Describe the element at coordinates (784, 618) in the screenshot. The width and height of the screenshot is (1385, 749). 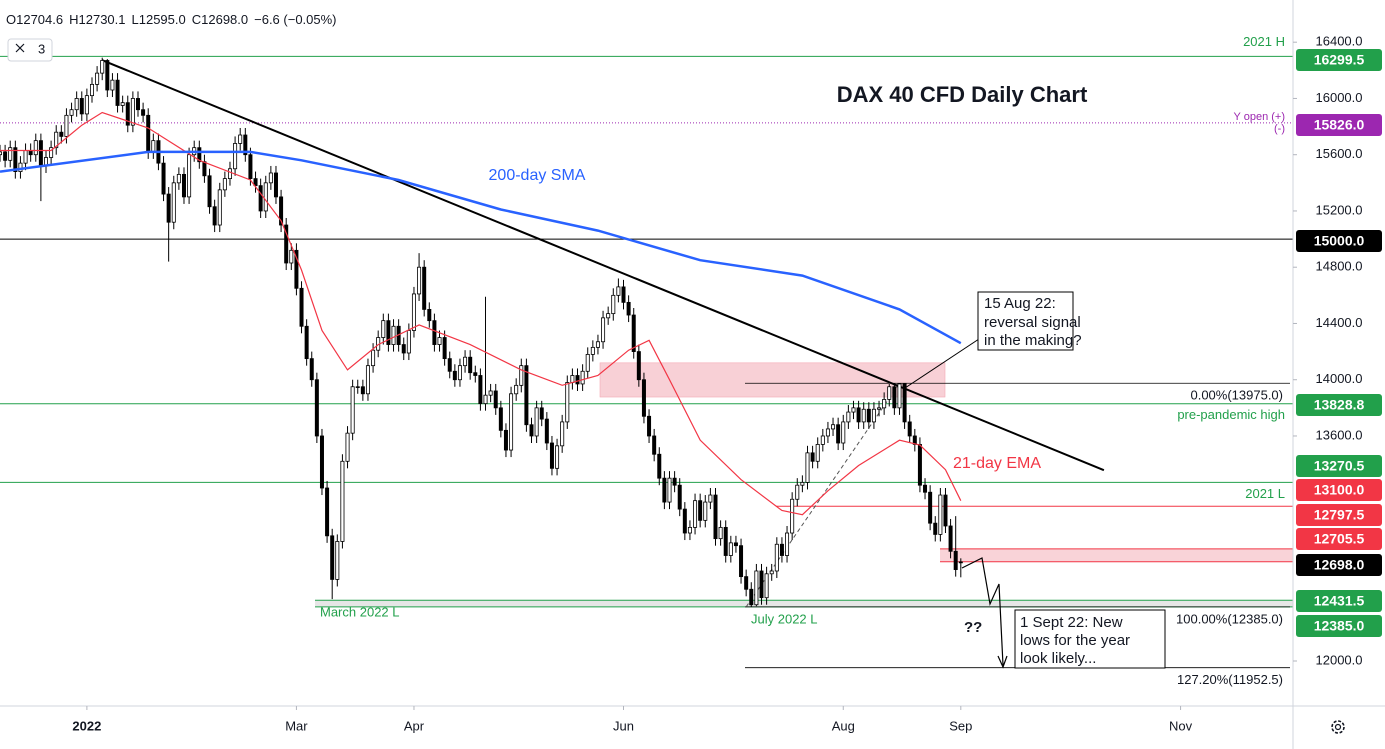
I see `july-low-label: July 2022 L` at that location.